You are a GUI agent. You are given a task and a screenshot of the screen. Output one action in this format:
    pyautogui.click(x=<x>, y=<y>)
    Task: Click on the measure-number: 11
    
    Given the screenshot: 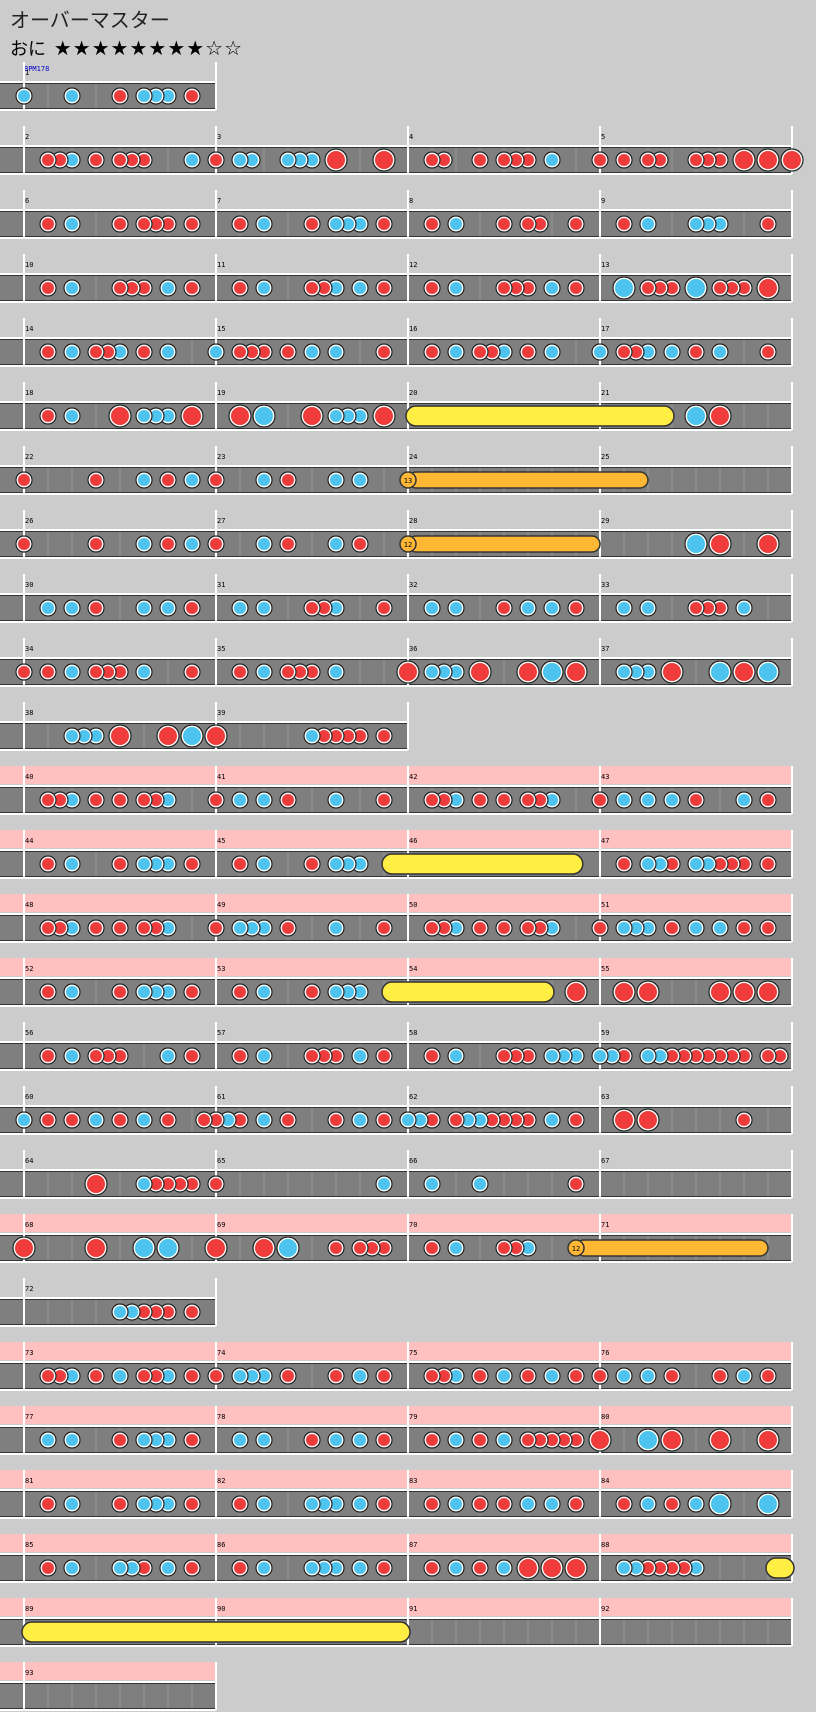 What is the action you would take?
    pyautogui.click(x=221, y=265)
    